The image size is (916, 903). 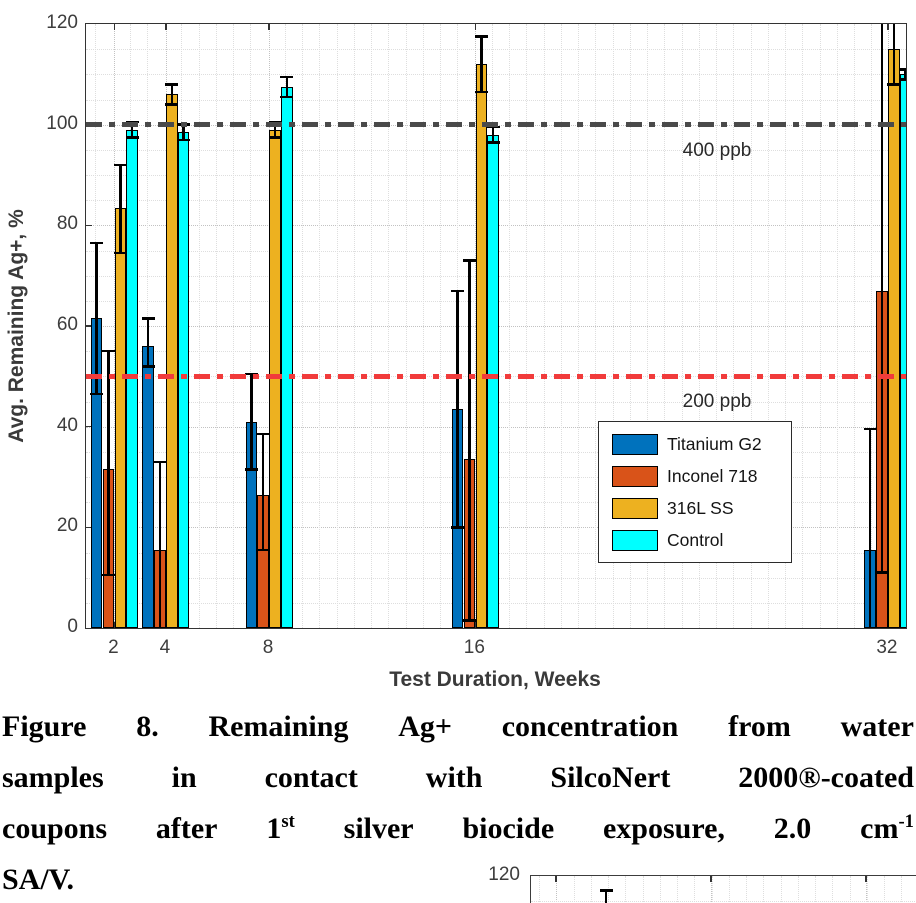 I want to click on fragment-error-bar, so click(x=606, y=896).